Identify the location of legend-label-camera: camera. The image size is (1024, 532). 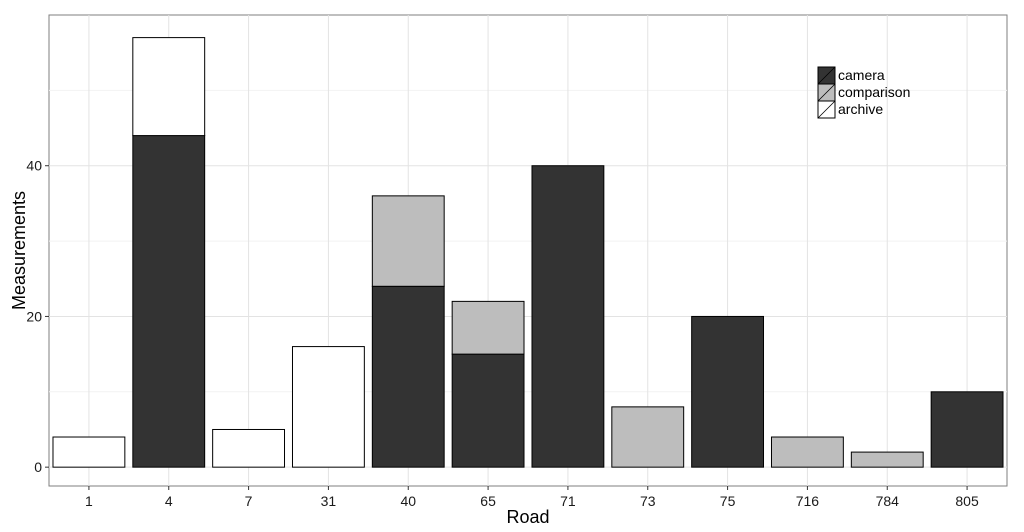
(861, 75).